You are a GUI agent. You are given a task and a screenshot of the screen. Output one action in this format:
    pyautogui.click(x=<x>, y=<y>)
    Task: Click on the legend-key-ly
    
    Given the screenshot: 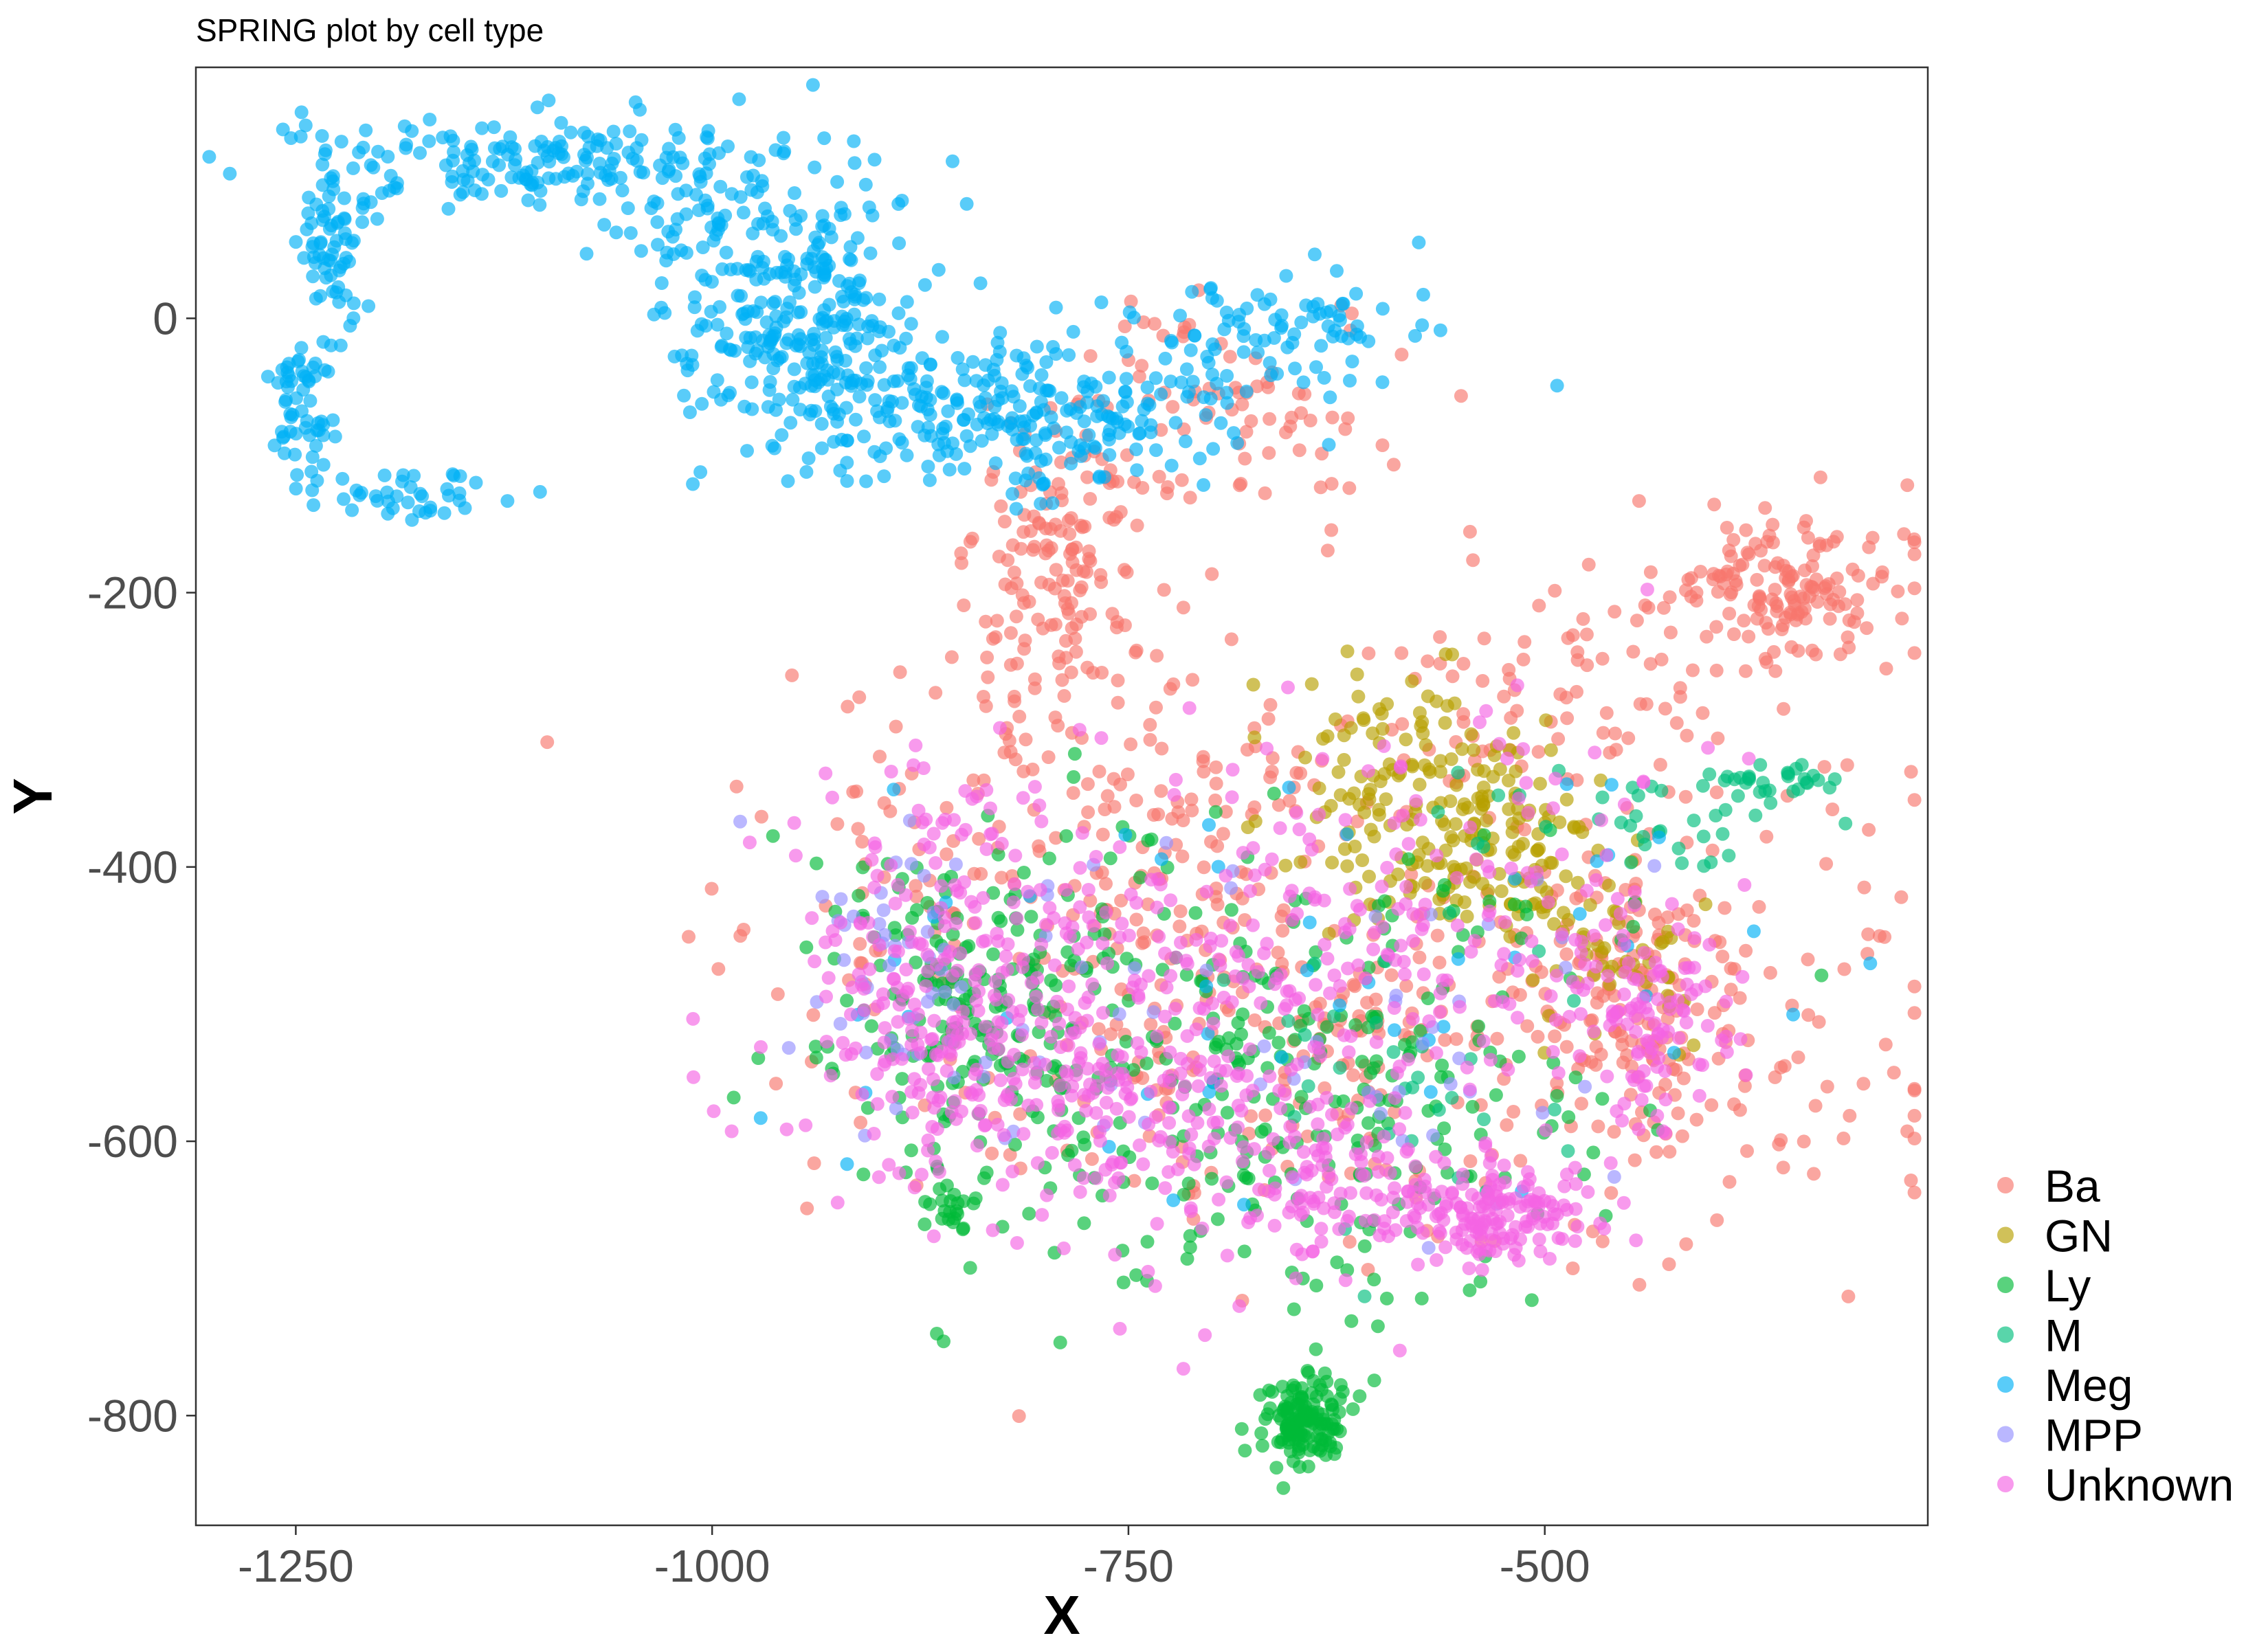 What is the action you would take?
    pyautogui.click(x=2005, y=1285)
    